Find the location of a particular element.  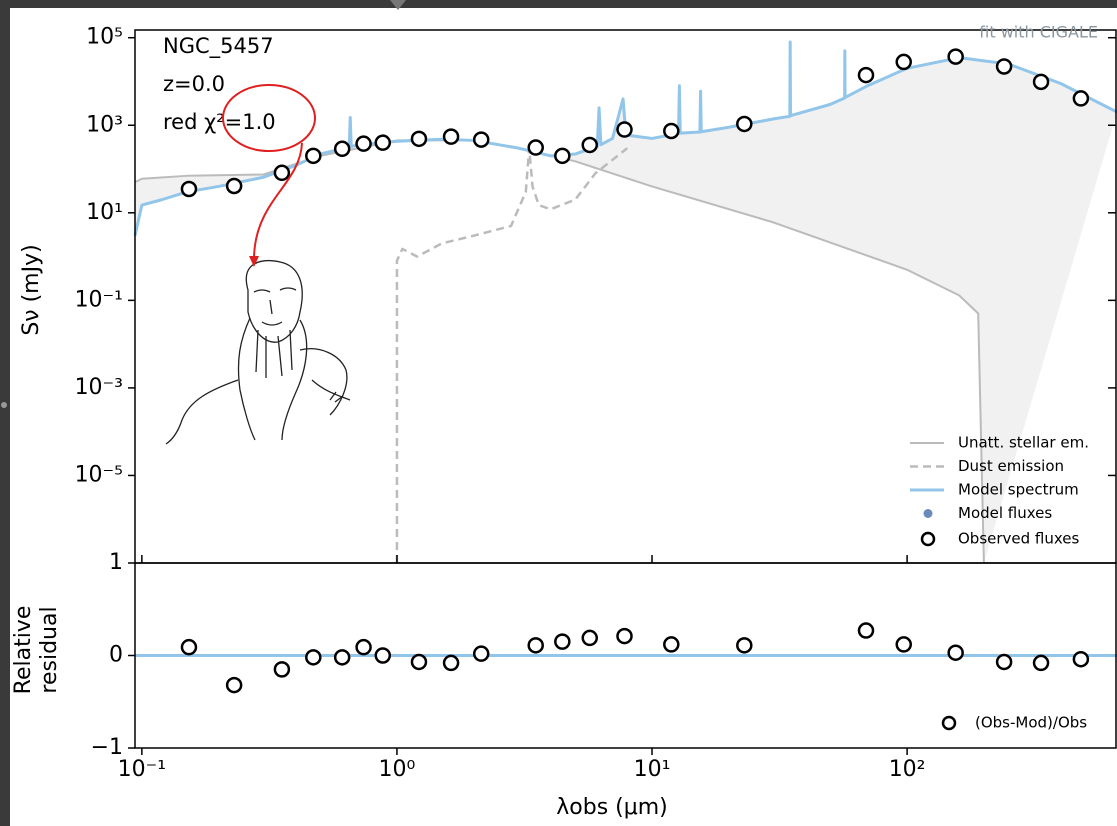

dot-handle is located at coordinates (4, 405).